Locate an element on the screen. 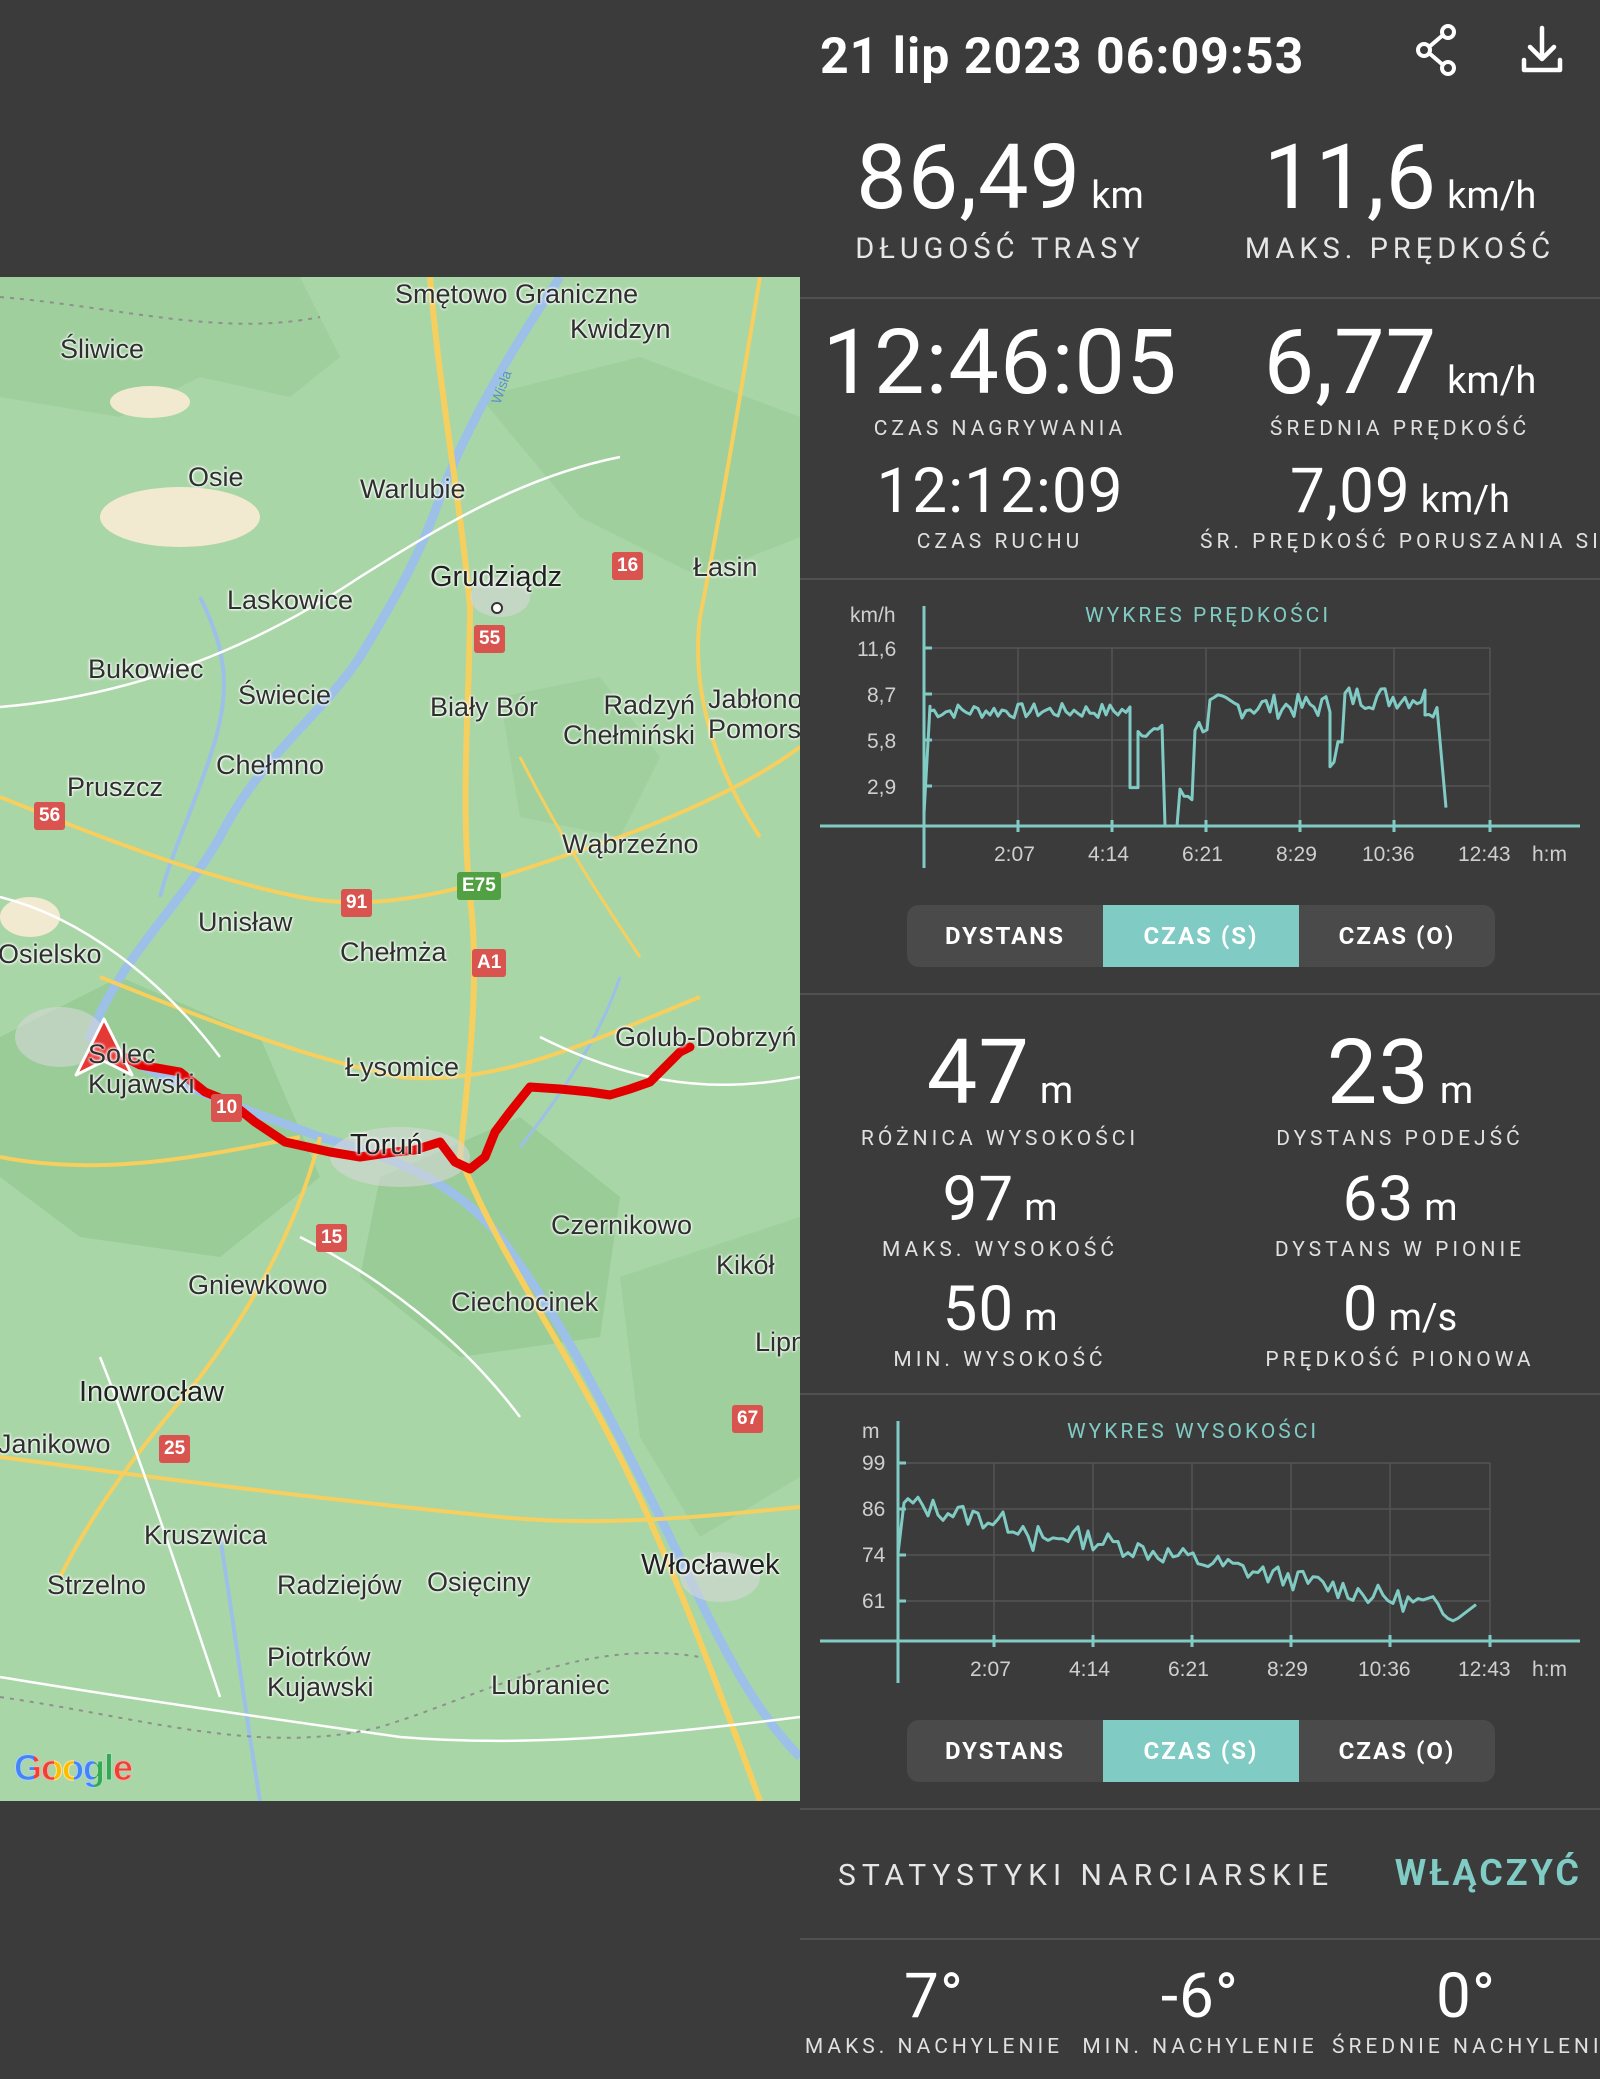  stat-avg-slope: 0° ŚREDNIE NACHYLENIE is located at coordinates (1466, 2009).